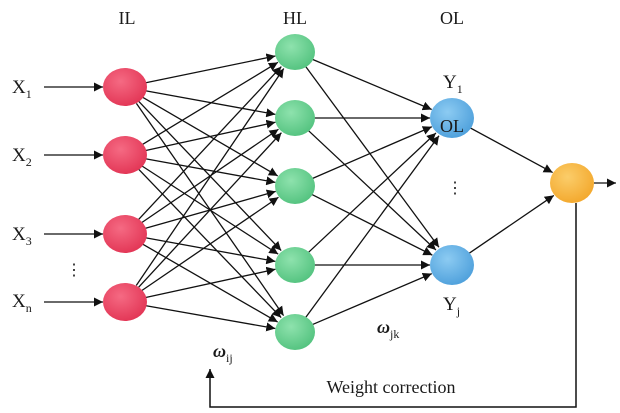 This screenshot has height=413, width=620. Describe the element at coordinates (210, 282) in the screenshot. I see `edge-input4-hidden4` at that location.